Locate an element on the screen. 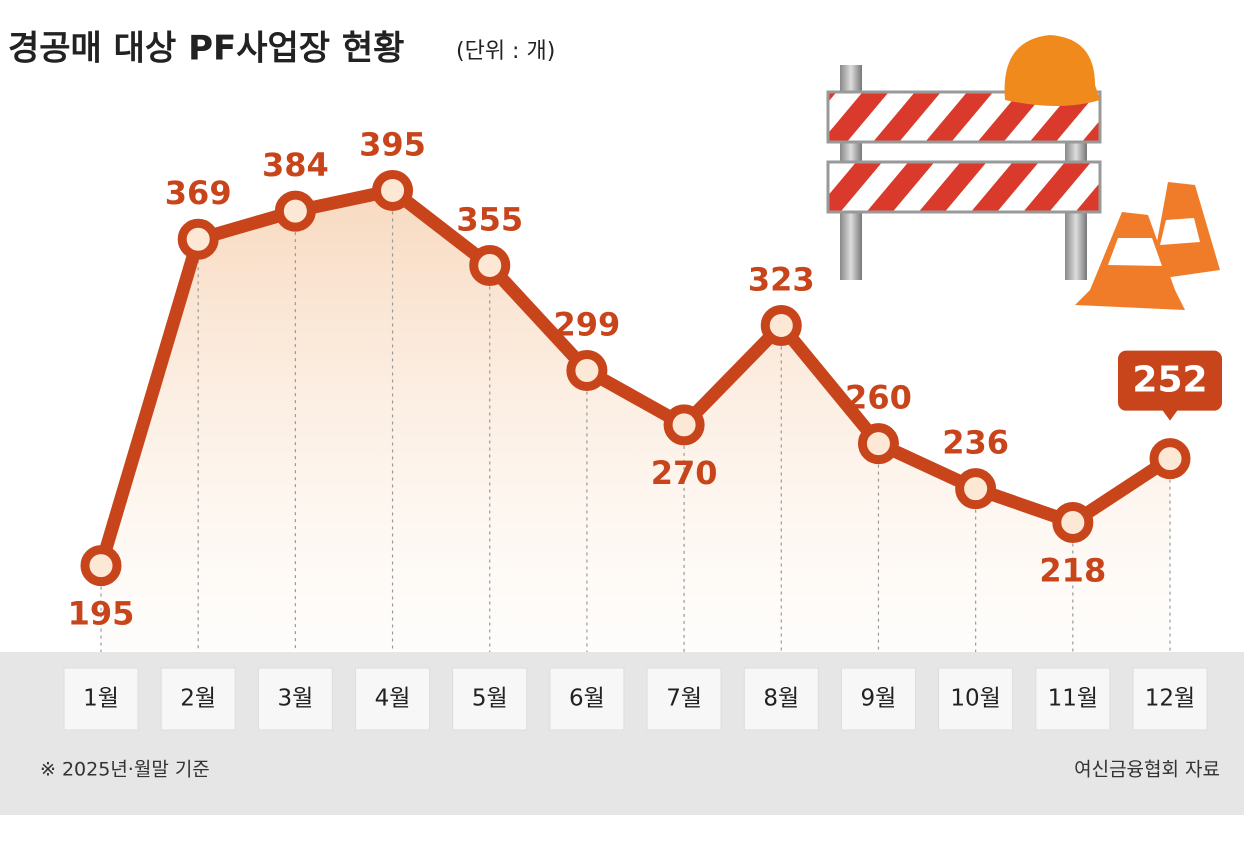 This screenshot has height=857, width=1244. footnote: ※ 2025년·월말 기준 is located at coordinates (125, 770).